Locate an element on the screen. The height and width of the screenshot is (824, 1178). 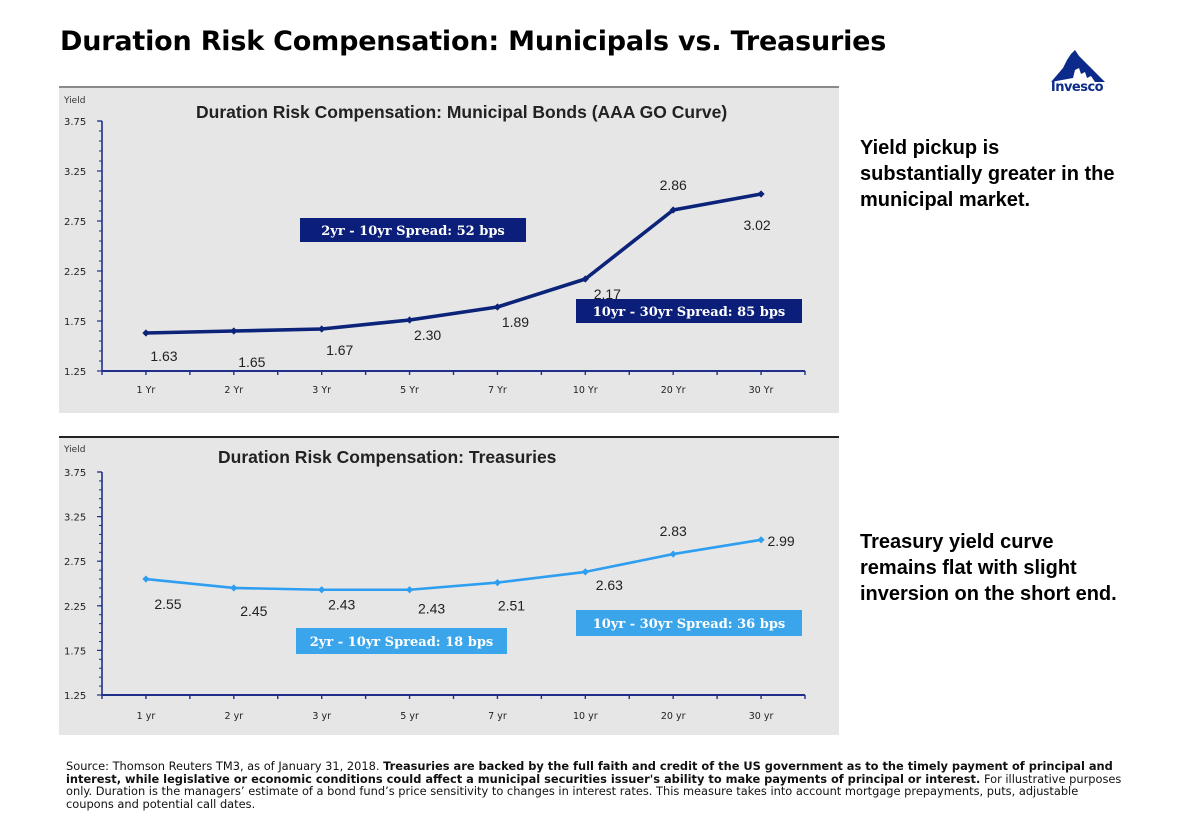
x-tick-label: 2 Yr is located at coordinates (233, 390).